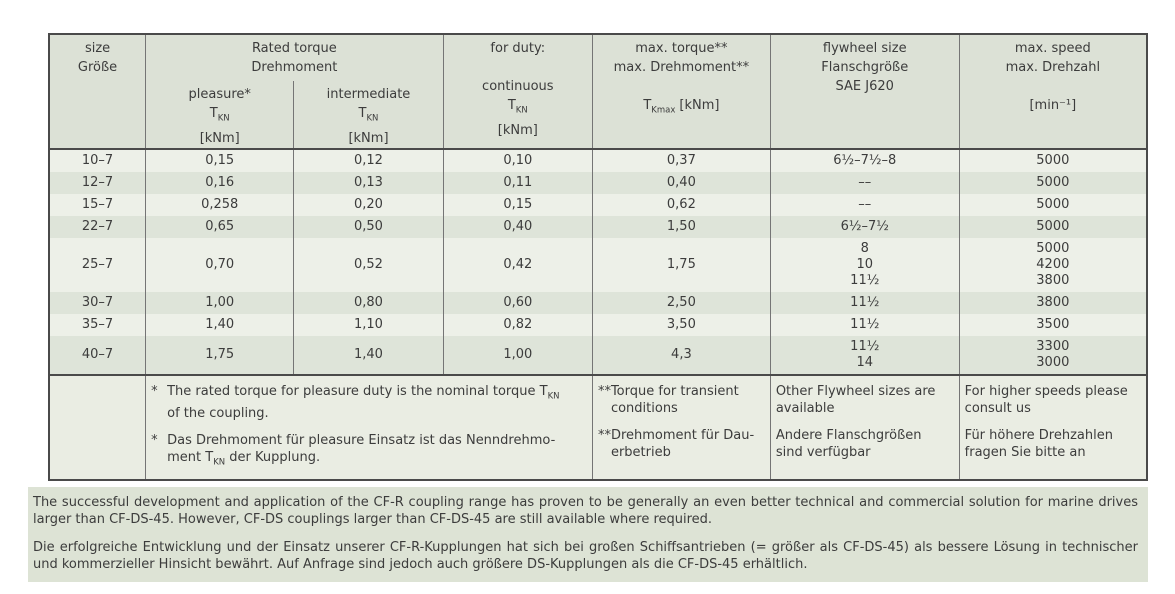 The height and width of the screenshot is (594, 1175). I want to click on cell-flywheel: 8 10 11½, so click(864, 264).